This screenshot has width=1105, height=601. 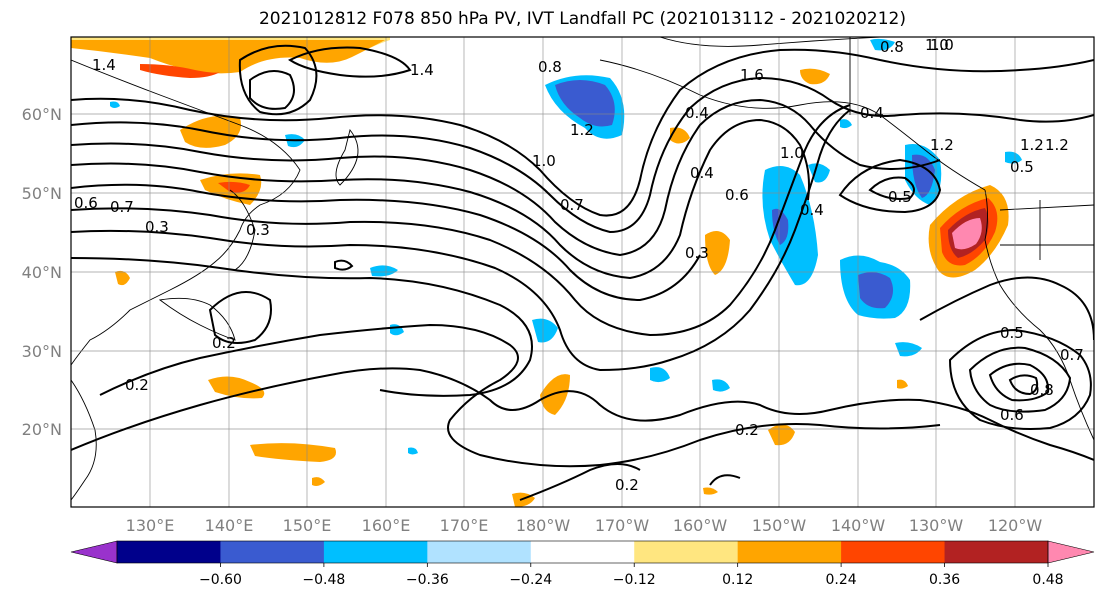 I want to click on lon-label: 180°W, so click(x=543, y=525).